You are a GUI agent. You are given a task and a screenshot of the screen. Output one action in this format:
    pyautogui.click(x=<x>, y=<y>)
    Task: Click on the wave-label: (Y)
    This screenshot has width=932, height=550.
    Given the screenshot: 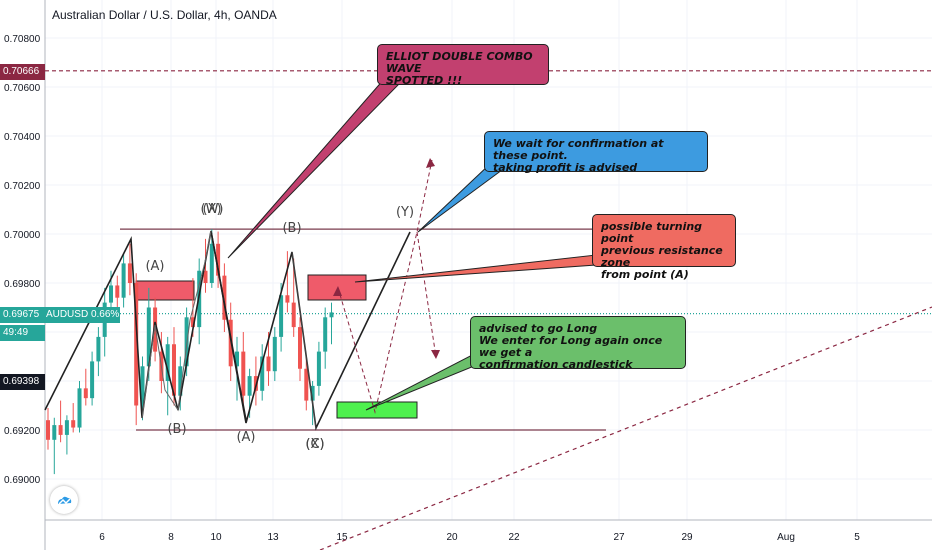 What is the action you would take?
    pyautogui.click(x=405, y=212)
    